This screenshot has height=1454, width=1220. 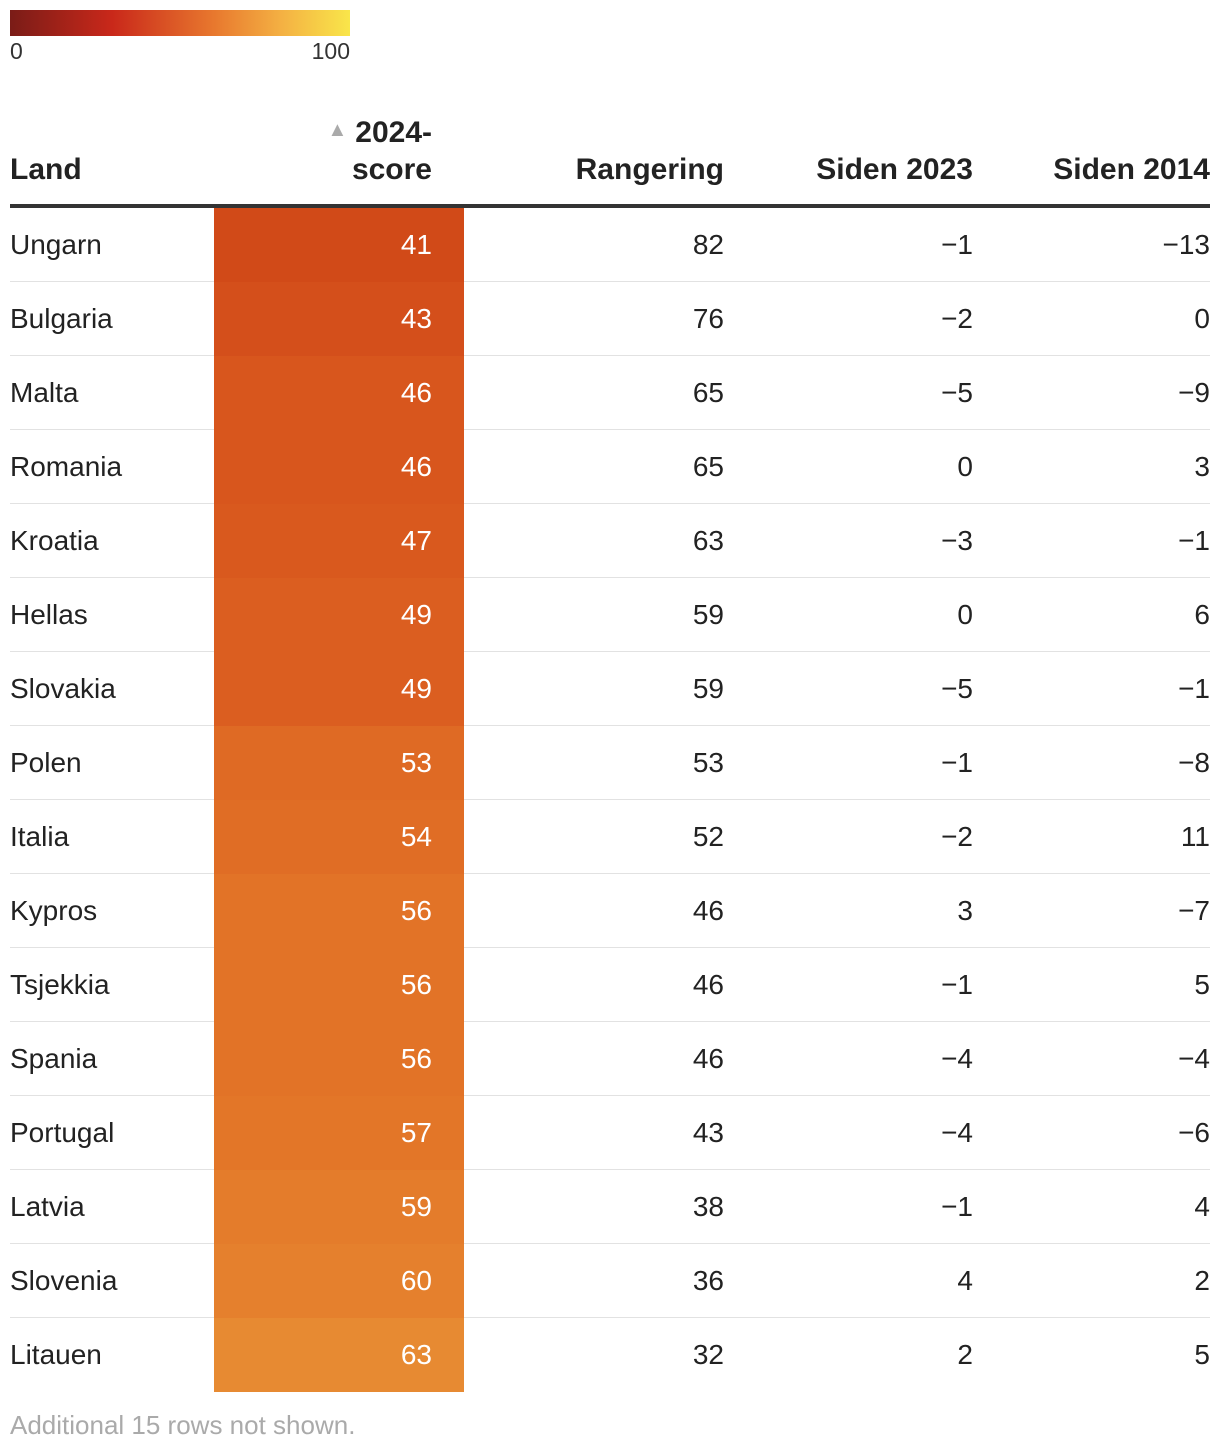 What do you see at coordinates (610, 911) in the screenshot?
I see `table-row: Kypros 56 46 3 −7` at bounding box center [610, 911].